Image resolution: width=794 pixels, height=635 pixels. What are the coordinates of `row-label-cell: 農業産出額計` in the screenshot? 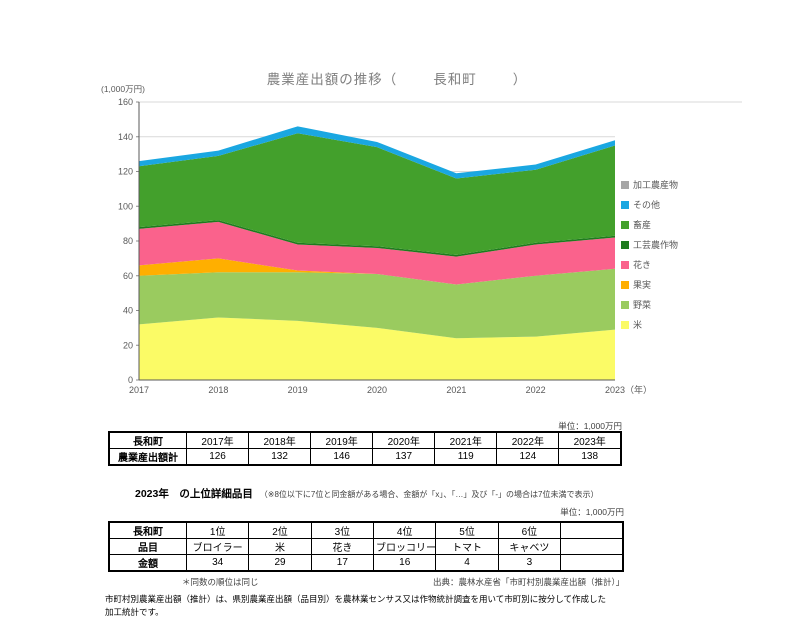 It's located at (147, 457).